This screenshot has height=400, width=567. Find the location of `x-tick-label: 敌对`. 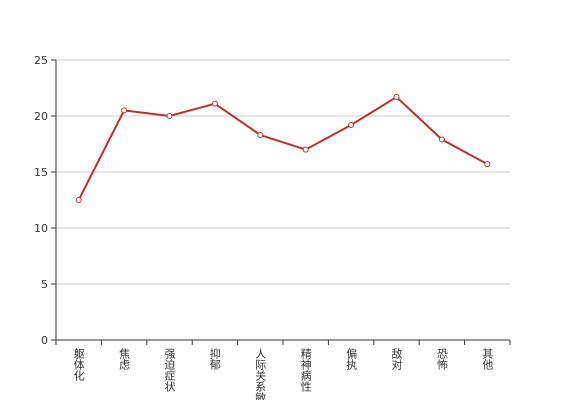

x-tick-label: 敌对 is located at coordinates (396, 358).